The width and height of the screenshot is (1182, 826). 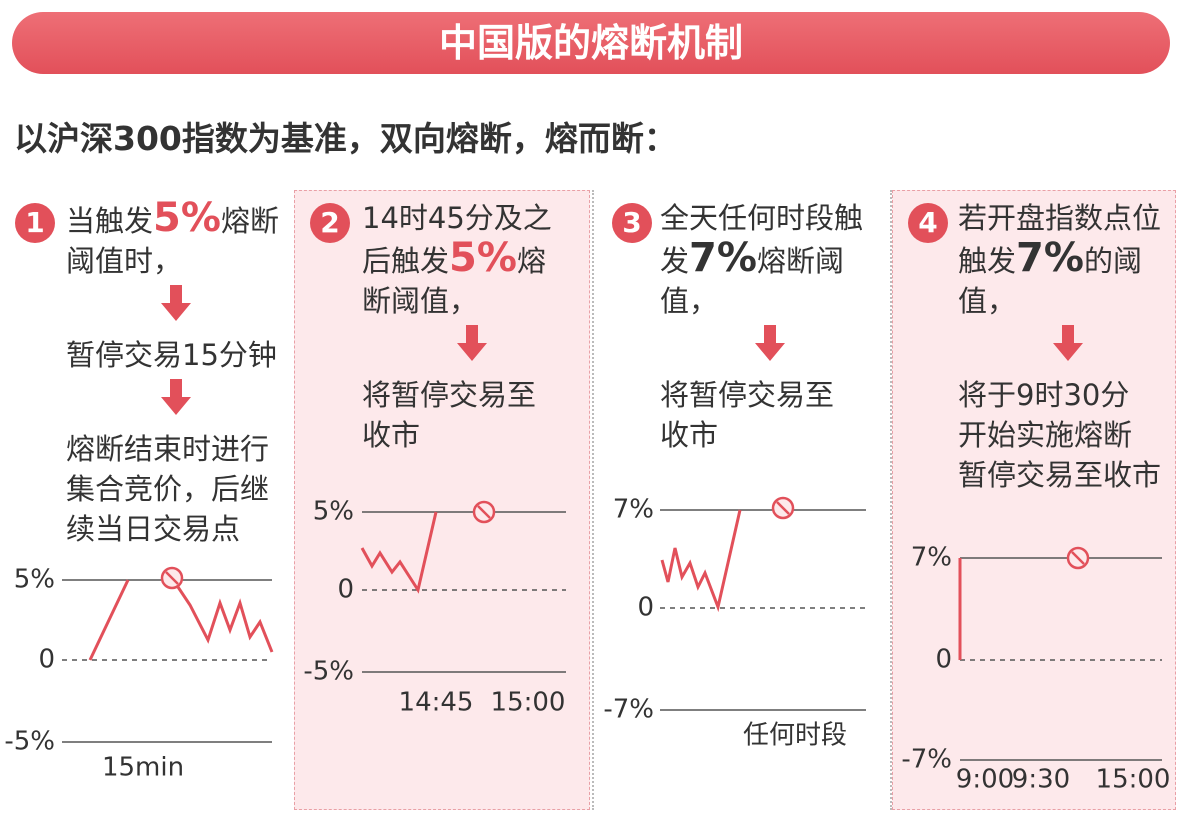 I want to click on result-line: 将于9时30分, so click(x=1044, y=395).